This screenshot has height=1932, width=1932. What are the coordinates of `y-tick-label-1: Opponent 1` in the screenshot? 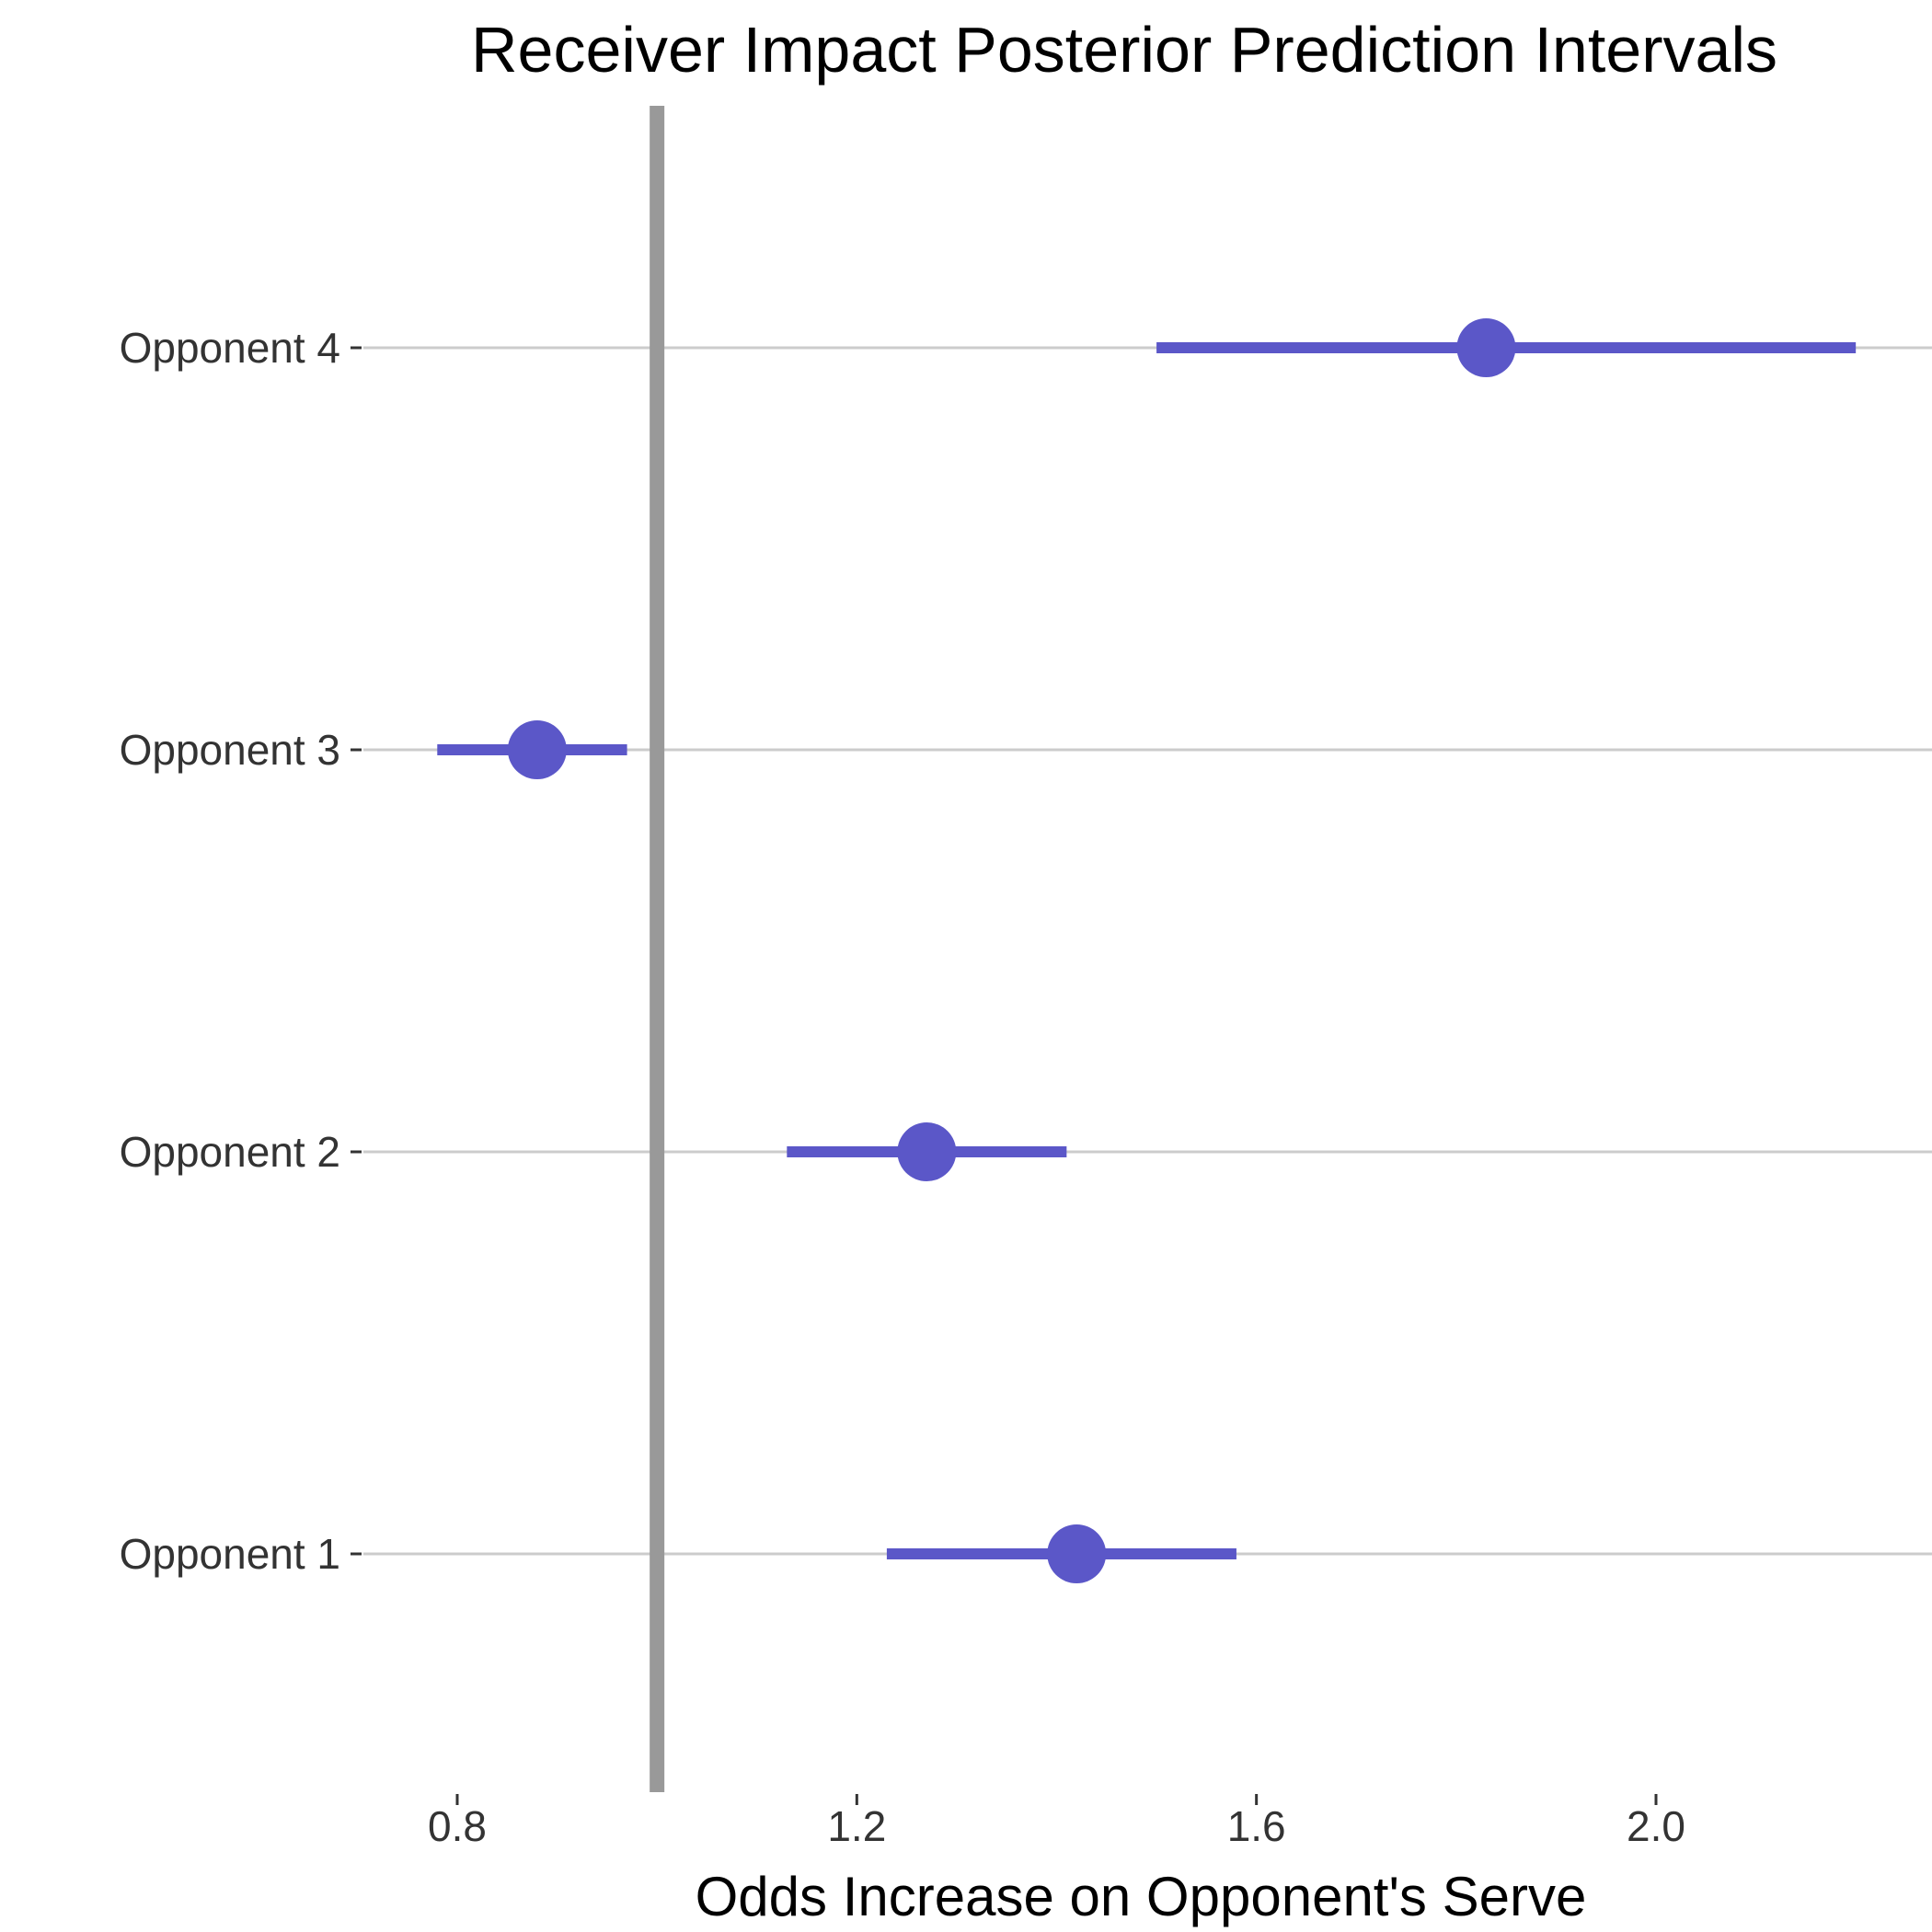 It's located at (230, 1554).